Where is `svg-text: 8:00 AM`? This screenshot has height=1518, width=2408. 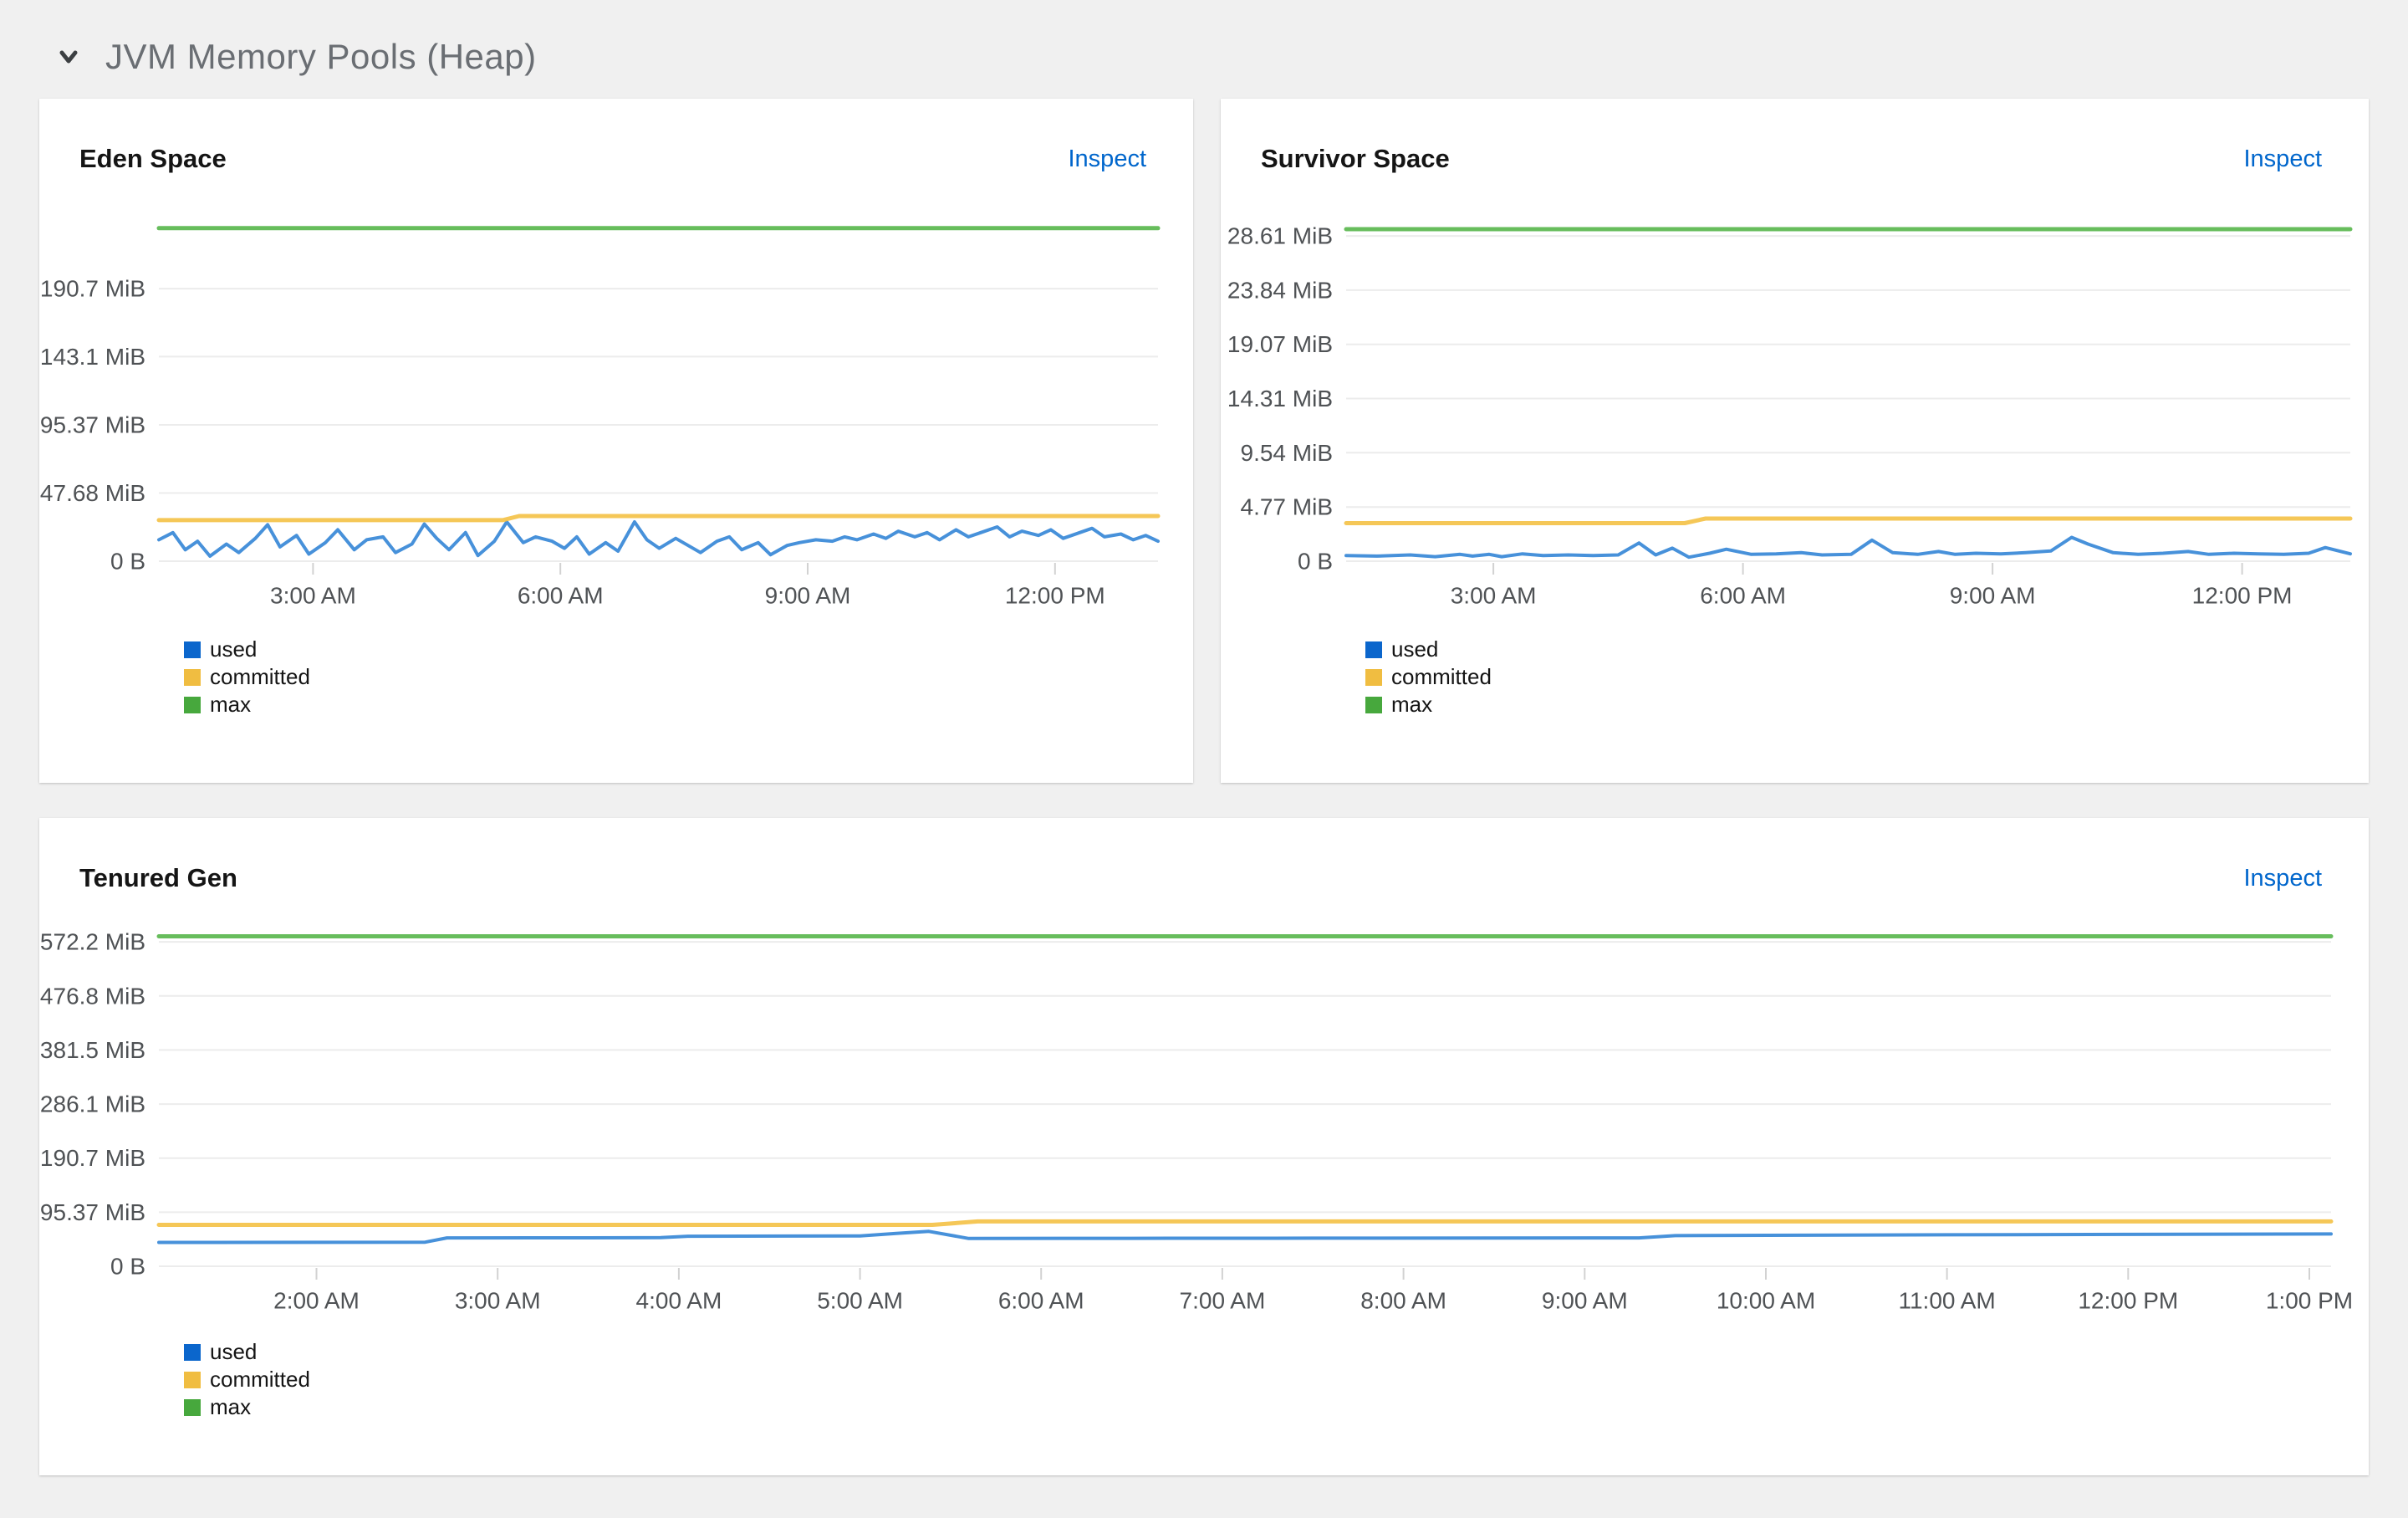 svg-text: 8:00 AM is located at coordinates (1403, 1301).